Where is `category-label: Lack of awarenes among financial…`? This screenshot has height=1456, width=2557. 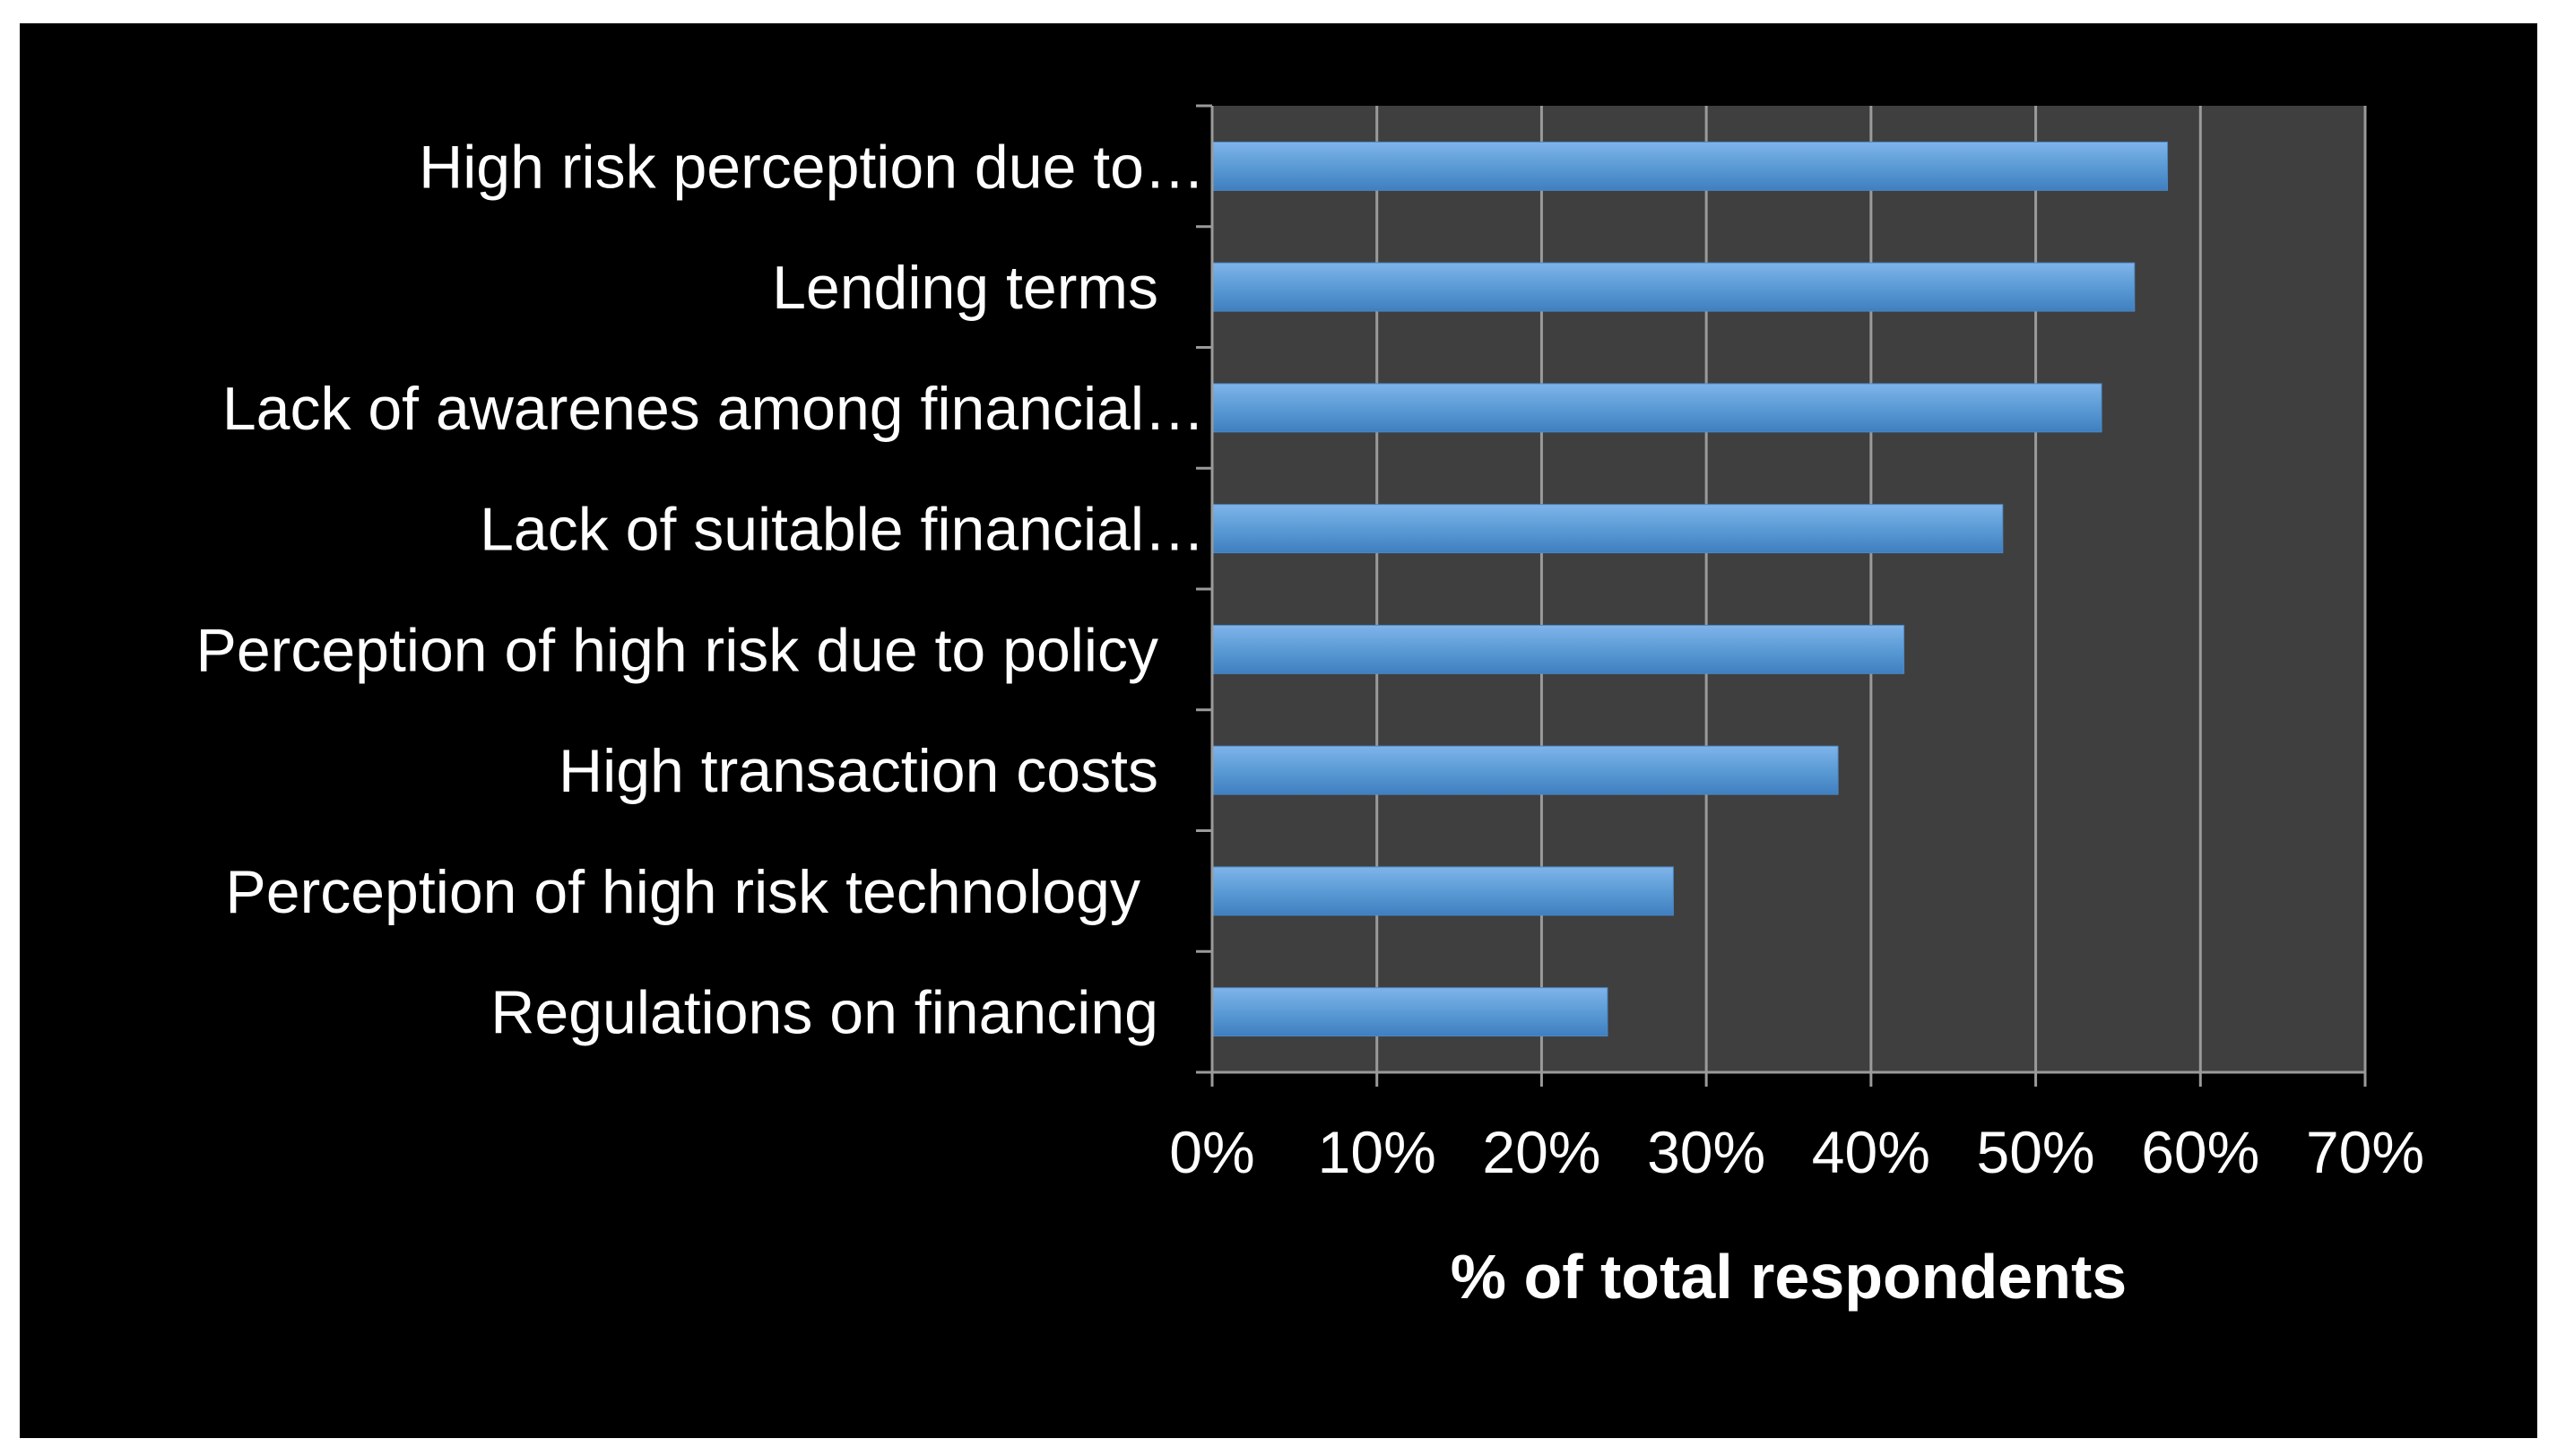
category-label: Lack of awarenes among financial… is located at coordinates (713, 409).